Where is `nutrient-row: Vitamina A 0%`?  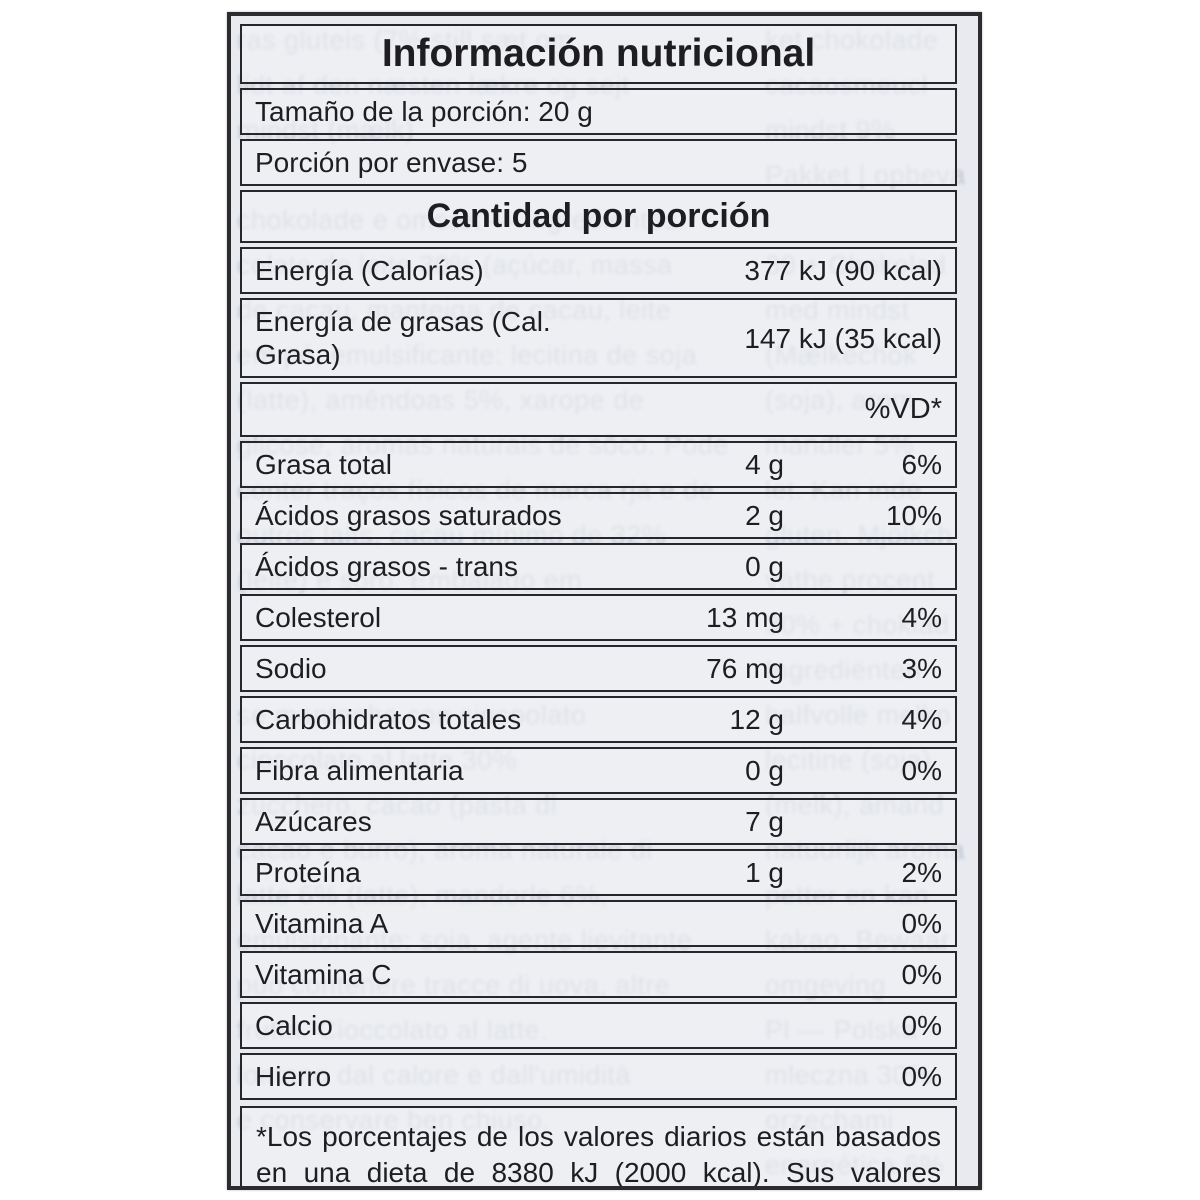
nutrient-row: Vitamina A 0% is located at coordinates (598, 923).